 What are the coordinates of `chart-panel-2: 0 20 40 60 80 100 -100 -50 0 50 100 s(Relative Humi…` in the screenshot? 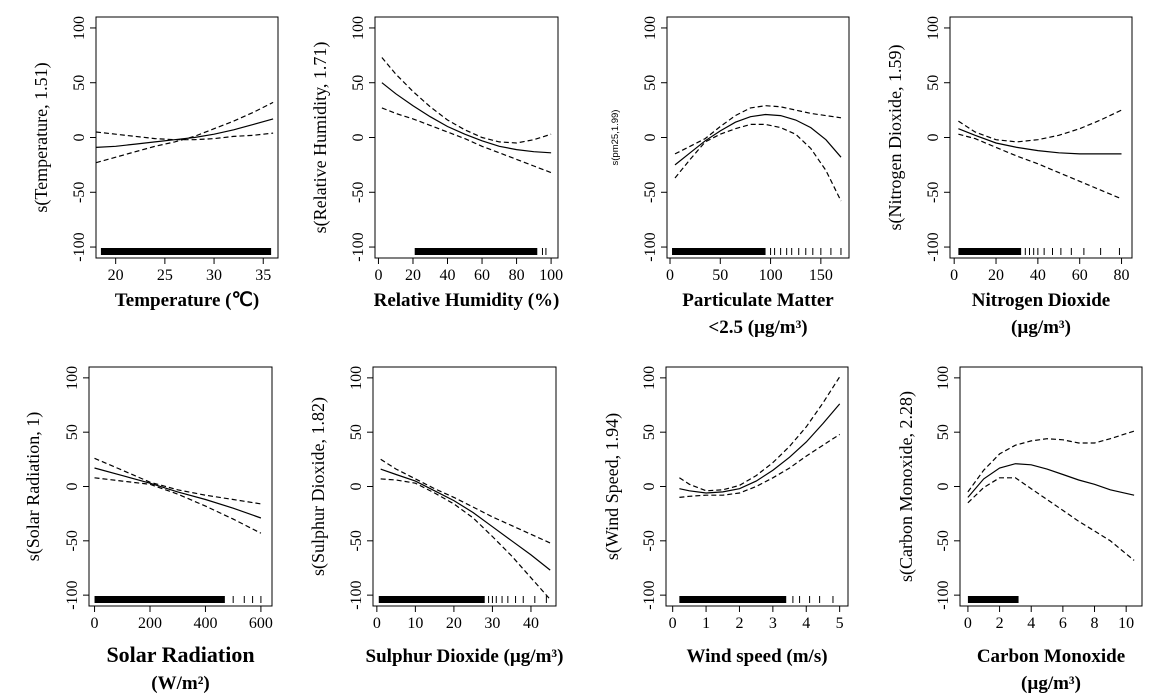 It's located at (436, 163).